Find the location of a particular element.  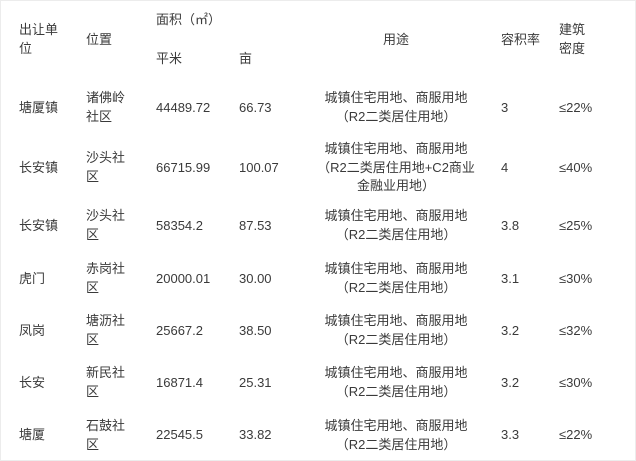

cell-area-sqm: 44489.72 is located at coordinates (183, 107).